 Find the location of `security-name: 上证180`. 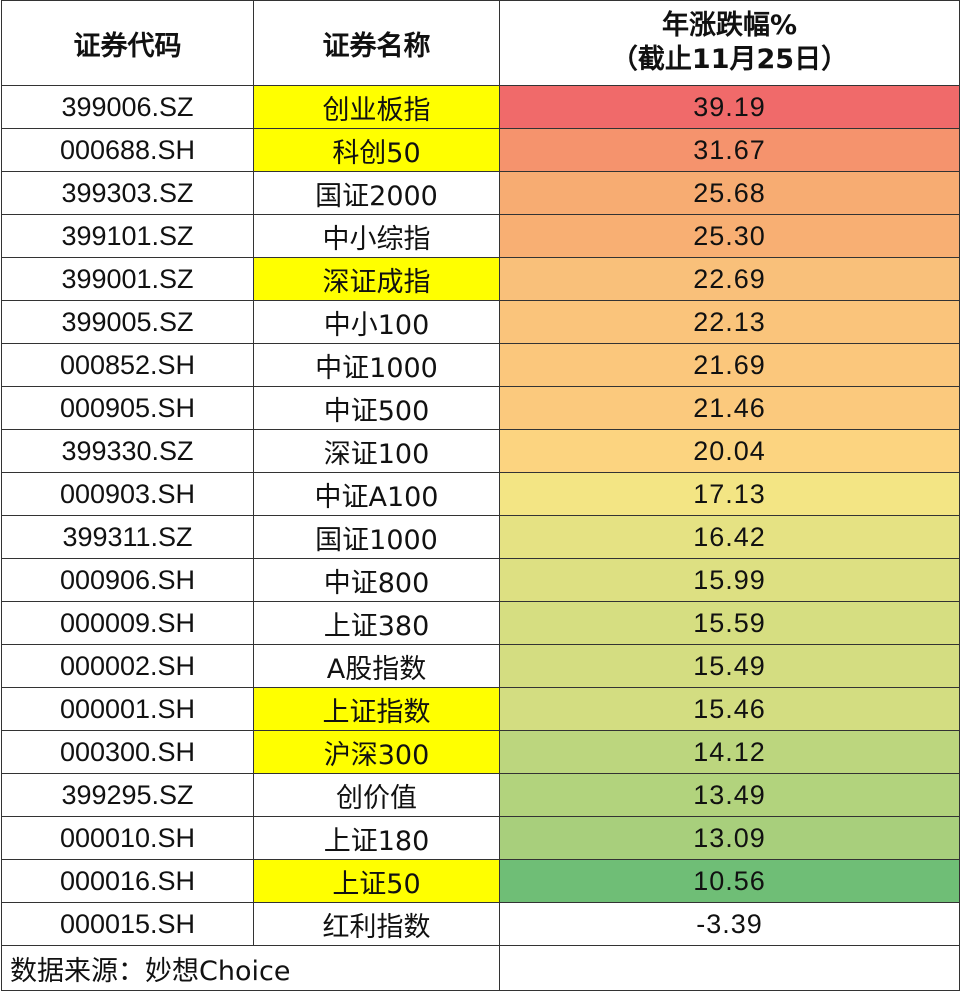

security-name: 上证180 is located at coordinates (376, 838).